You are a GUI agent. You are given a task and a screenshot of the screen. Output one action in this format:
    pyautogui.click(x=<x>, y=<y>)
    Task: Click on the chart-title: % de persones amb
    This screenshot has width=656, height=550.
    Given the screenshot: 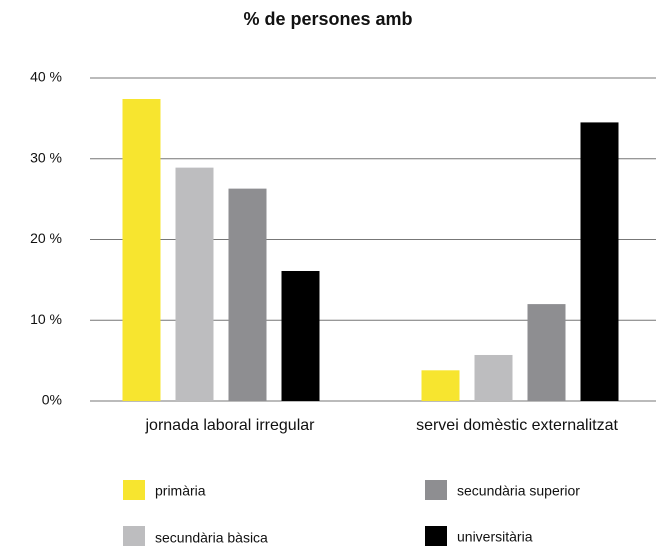 What is the action you would take?
    pyautogui.click(x=327, y=19)
    